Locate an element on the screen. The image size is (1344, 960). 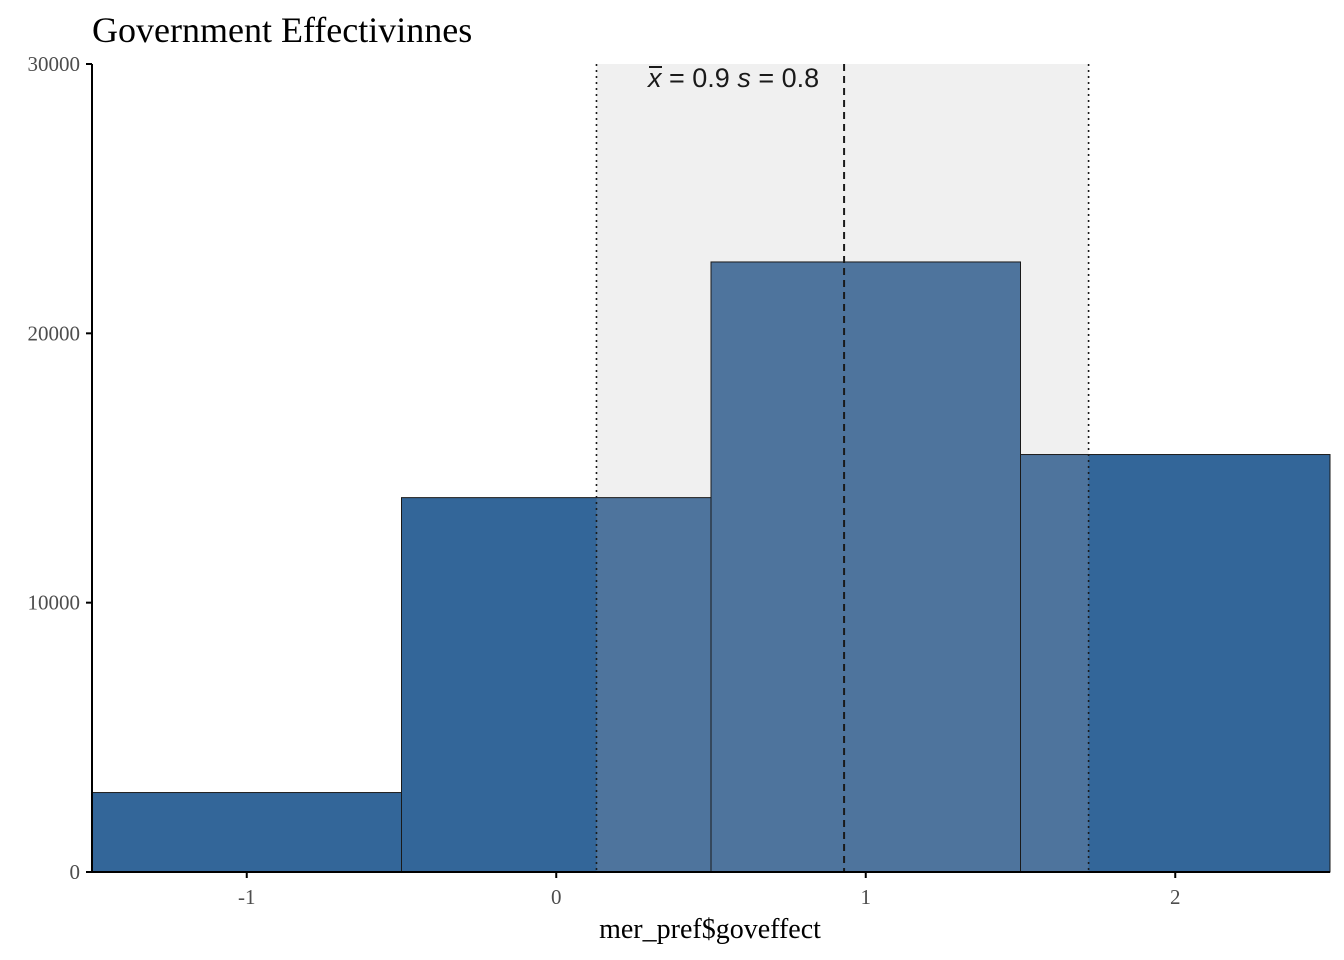
x-tick-label: -1 is located at coordinates (247, 897).